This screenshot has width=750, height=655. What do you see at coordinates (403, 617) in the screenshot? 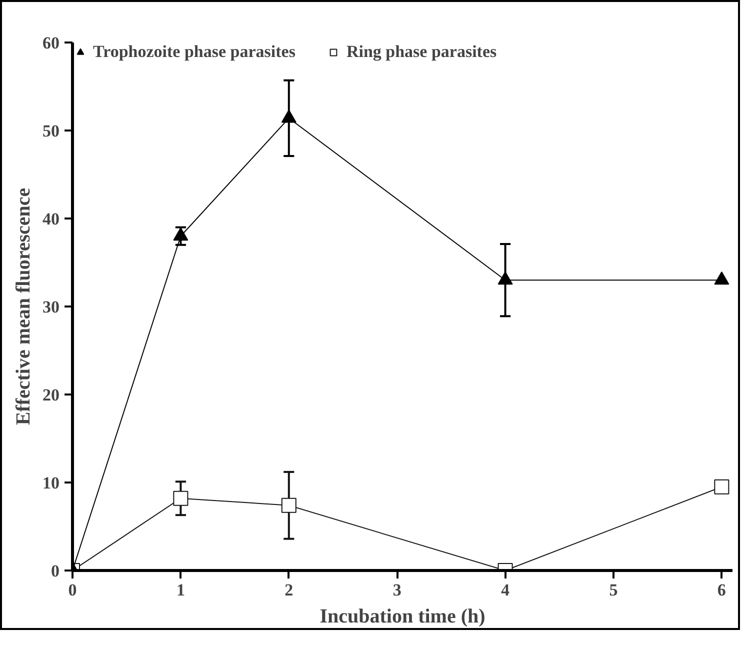
I see `x-axis-title: Incubation time (h)` at bounding box center [403, 617].